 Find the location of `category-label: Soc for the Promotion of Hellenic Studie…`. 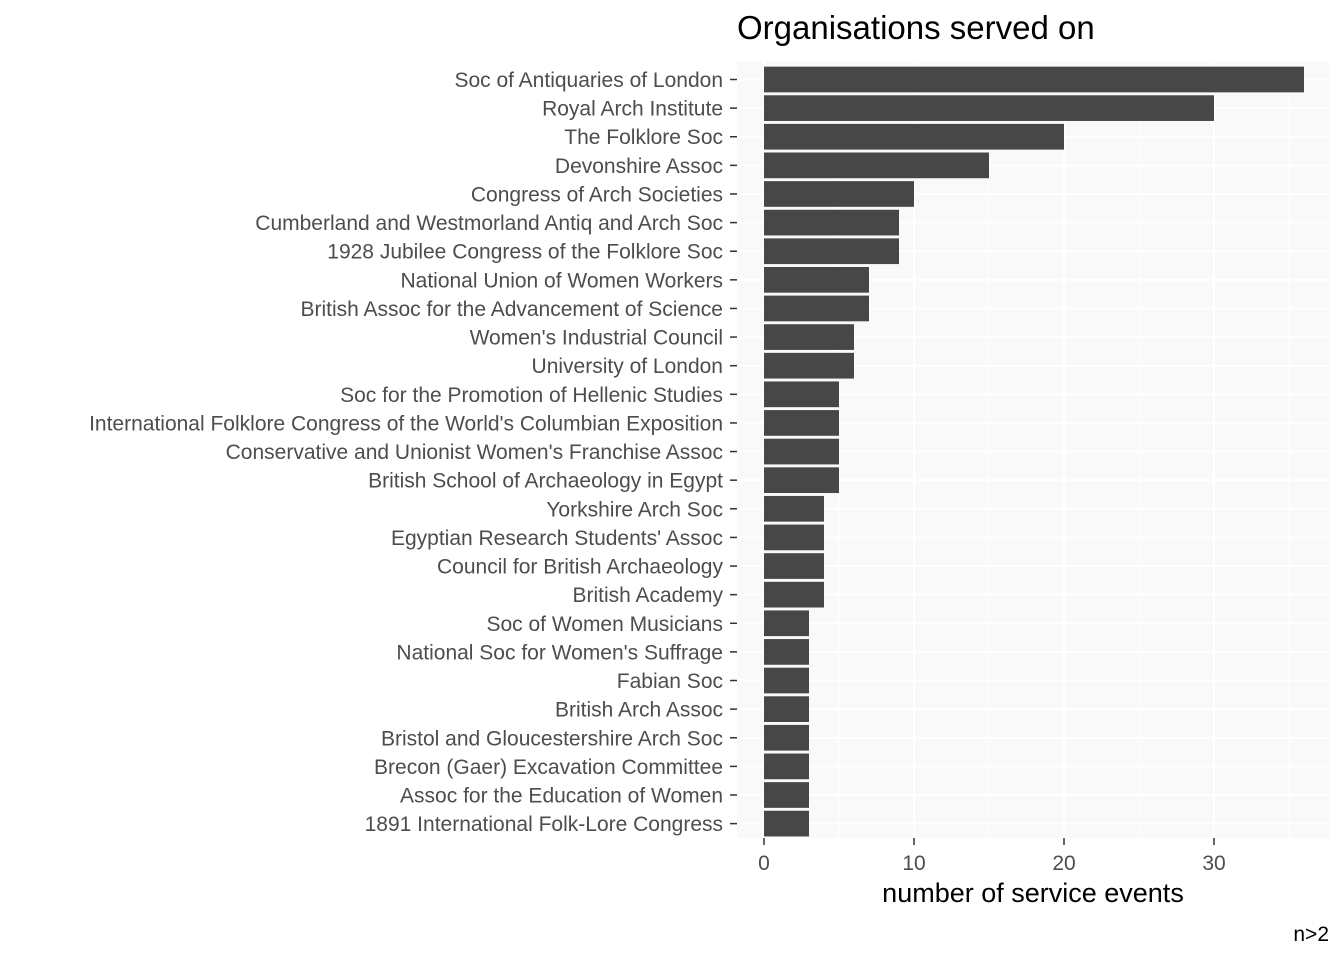

category-label: Soc for the Promotion of Hellenic Studie… is located at coordinates (531, 395).